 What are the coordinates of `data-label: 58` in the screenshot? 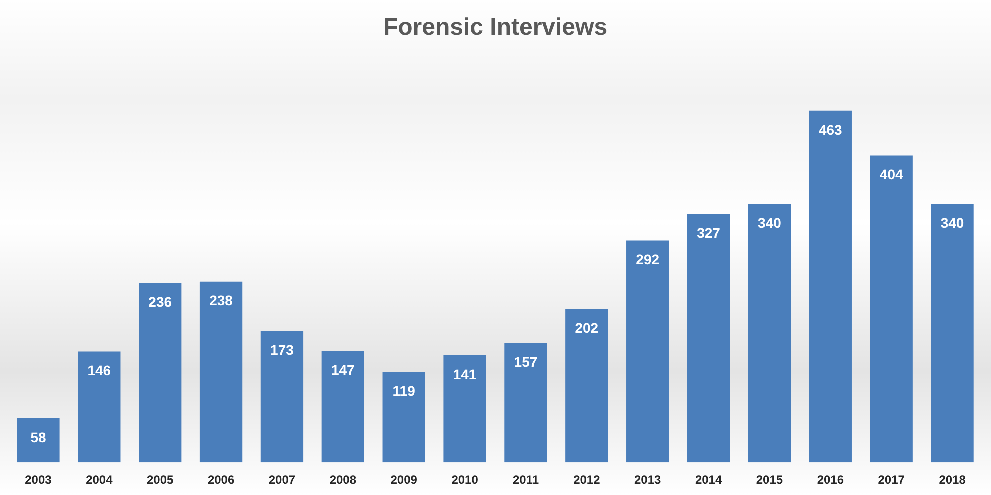 It's located at (38, 437).